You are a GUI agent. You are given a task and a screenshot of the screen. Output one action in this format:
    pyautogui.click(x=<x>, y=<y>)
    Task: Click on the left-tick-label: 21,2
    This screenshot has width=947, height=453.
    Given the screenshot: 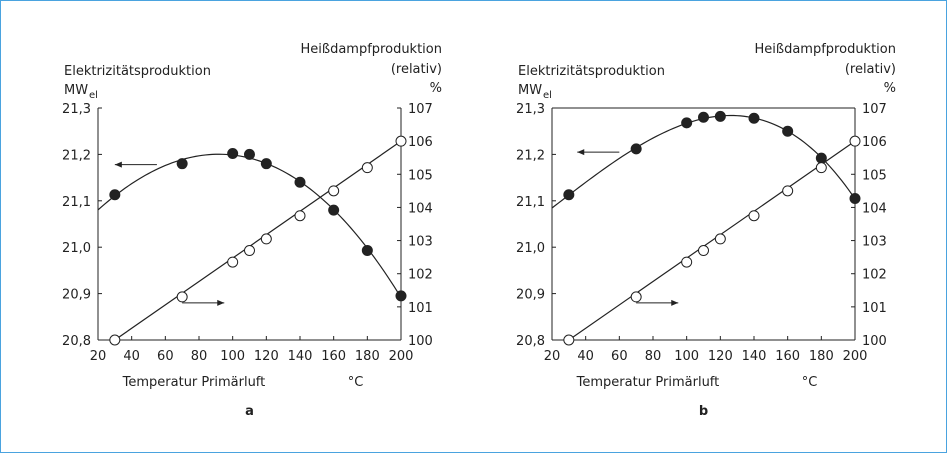 What is the action you would take?
    pyautogui.click(x=530, y=155)
    